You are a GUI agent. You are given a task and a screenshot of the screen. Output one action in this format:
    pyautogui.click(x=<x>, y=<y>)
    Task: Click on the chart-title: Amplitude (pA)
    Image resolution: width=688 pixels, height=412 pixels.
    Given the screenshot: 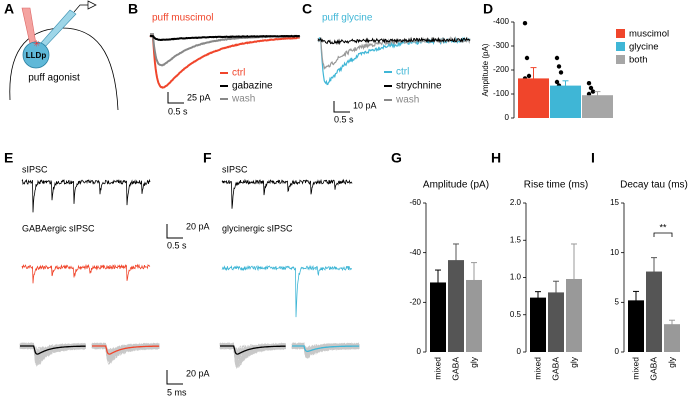 What is the action you would take?
    pyautogui.click(x=456, y=185)
    